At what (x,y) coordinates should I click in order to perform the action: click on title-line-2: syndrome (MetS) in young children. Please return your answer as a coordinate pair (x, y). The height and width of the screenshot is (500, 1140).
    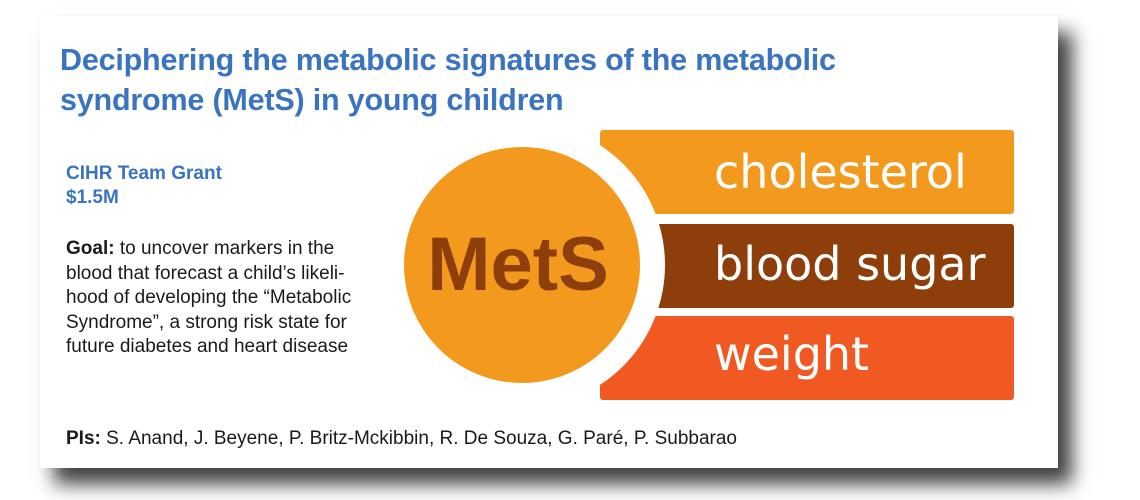
    Looking at the image, I should click on (312, 100).